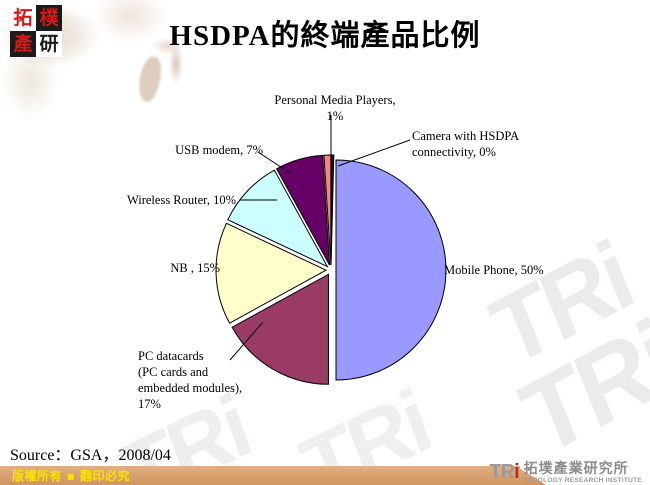 The width and height of the screenshot is (650, 485). I want to click on leader-line-group, so click(320, 238).